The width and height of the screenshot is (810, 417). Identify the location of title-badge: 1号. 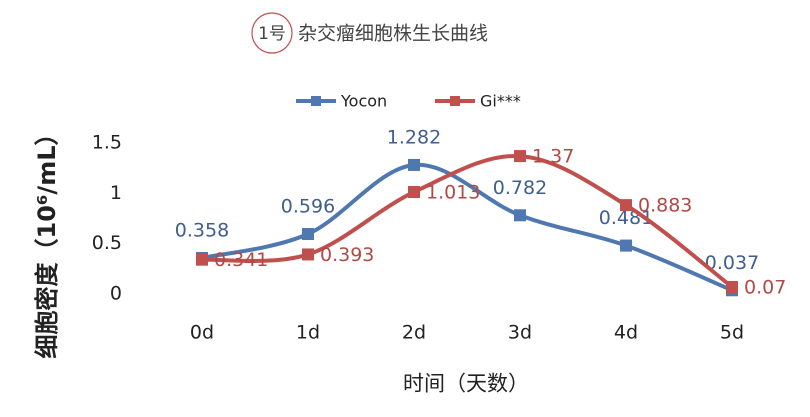
(272, 34).